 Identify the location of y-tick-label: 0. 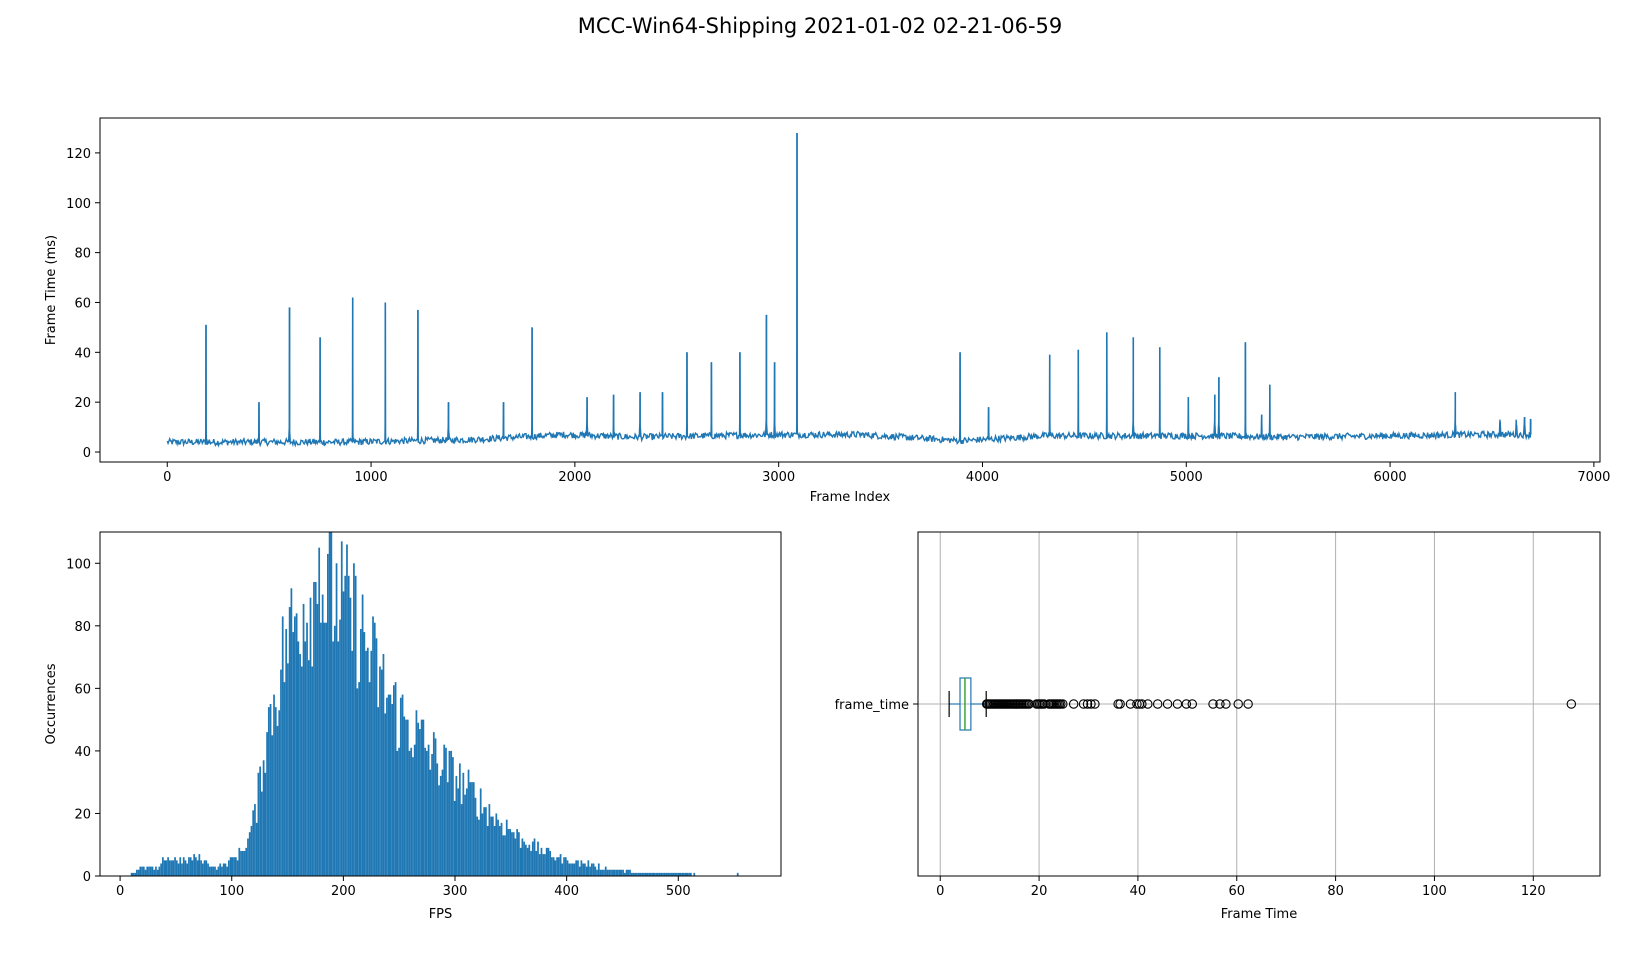
(87, 453).